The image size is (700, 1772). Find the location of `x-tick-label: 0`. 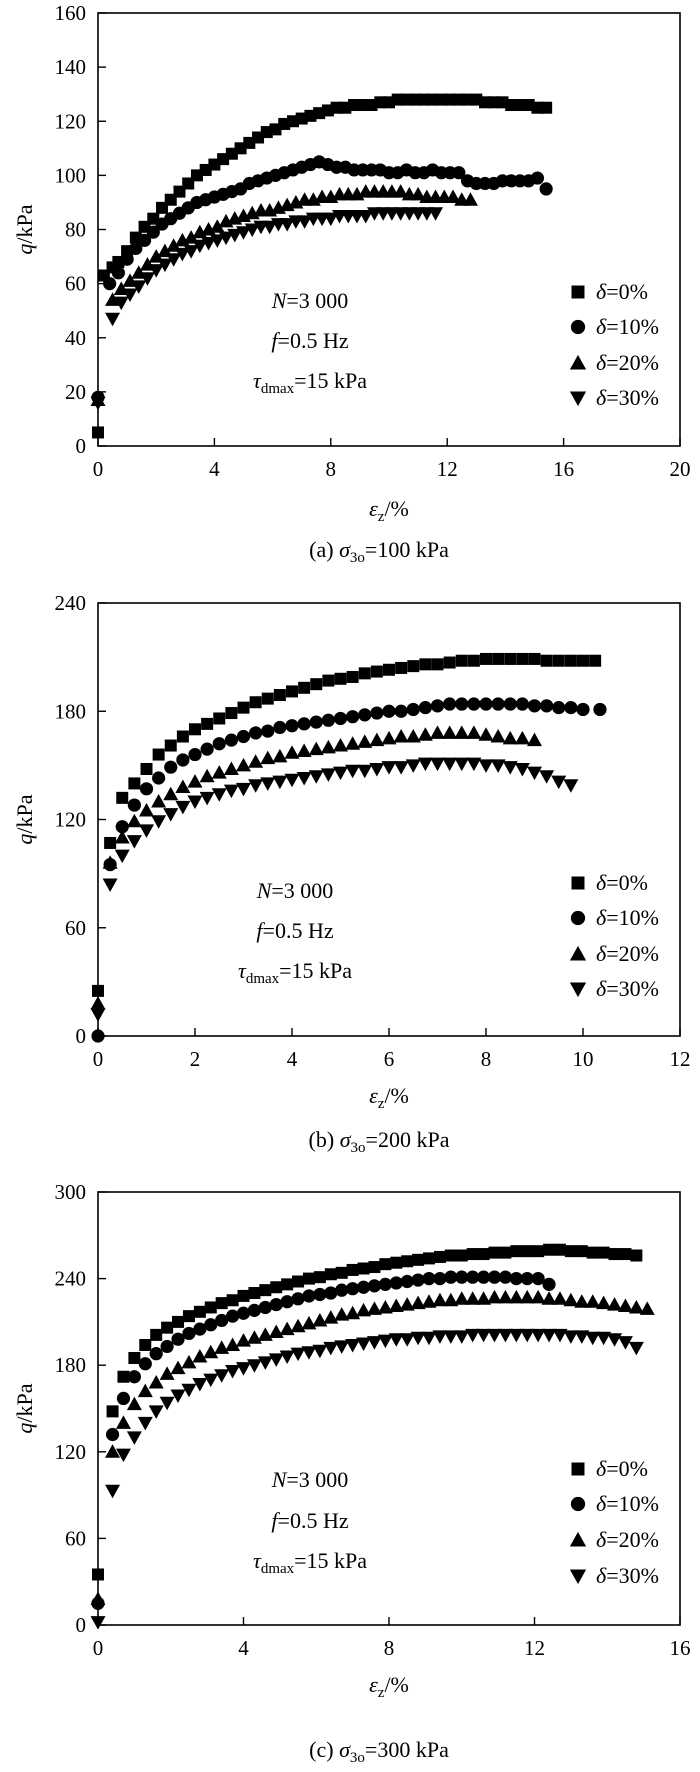

x-tick-label: 0 is located at coordinates (98, 469).